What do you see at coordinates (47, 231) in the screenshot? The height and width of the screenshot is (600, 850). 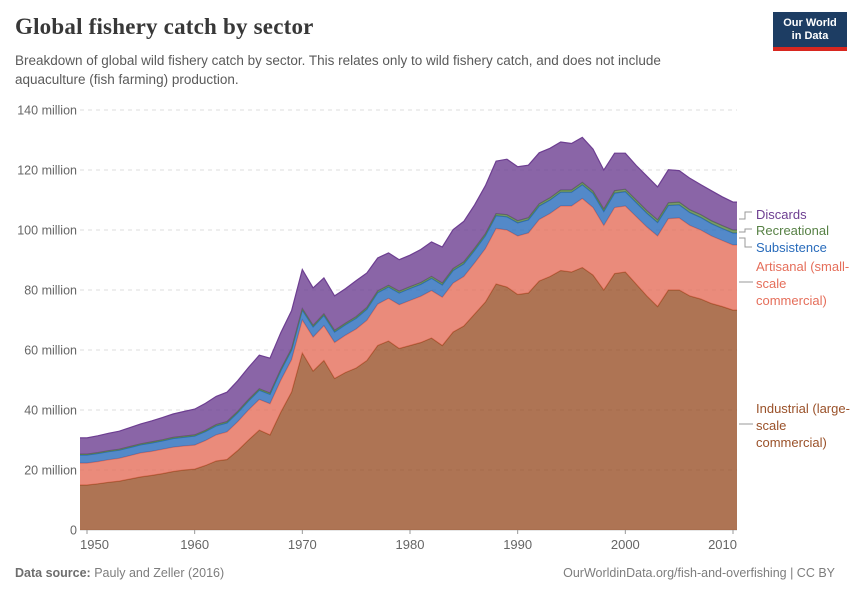 I see `y-tick-label: 100 million` at bounding box center [47, 231].